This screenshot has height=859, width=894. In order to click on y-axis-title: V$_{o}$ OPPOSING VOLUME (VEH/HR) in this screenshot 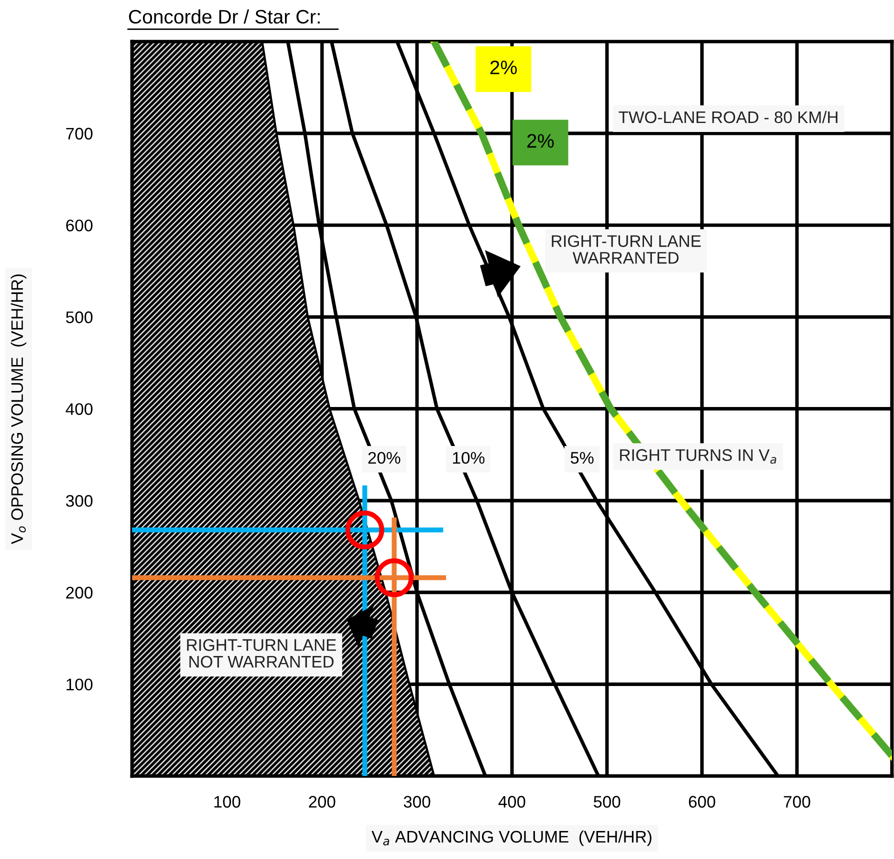, I will do `click(18, 409)`.